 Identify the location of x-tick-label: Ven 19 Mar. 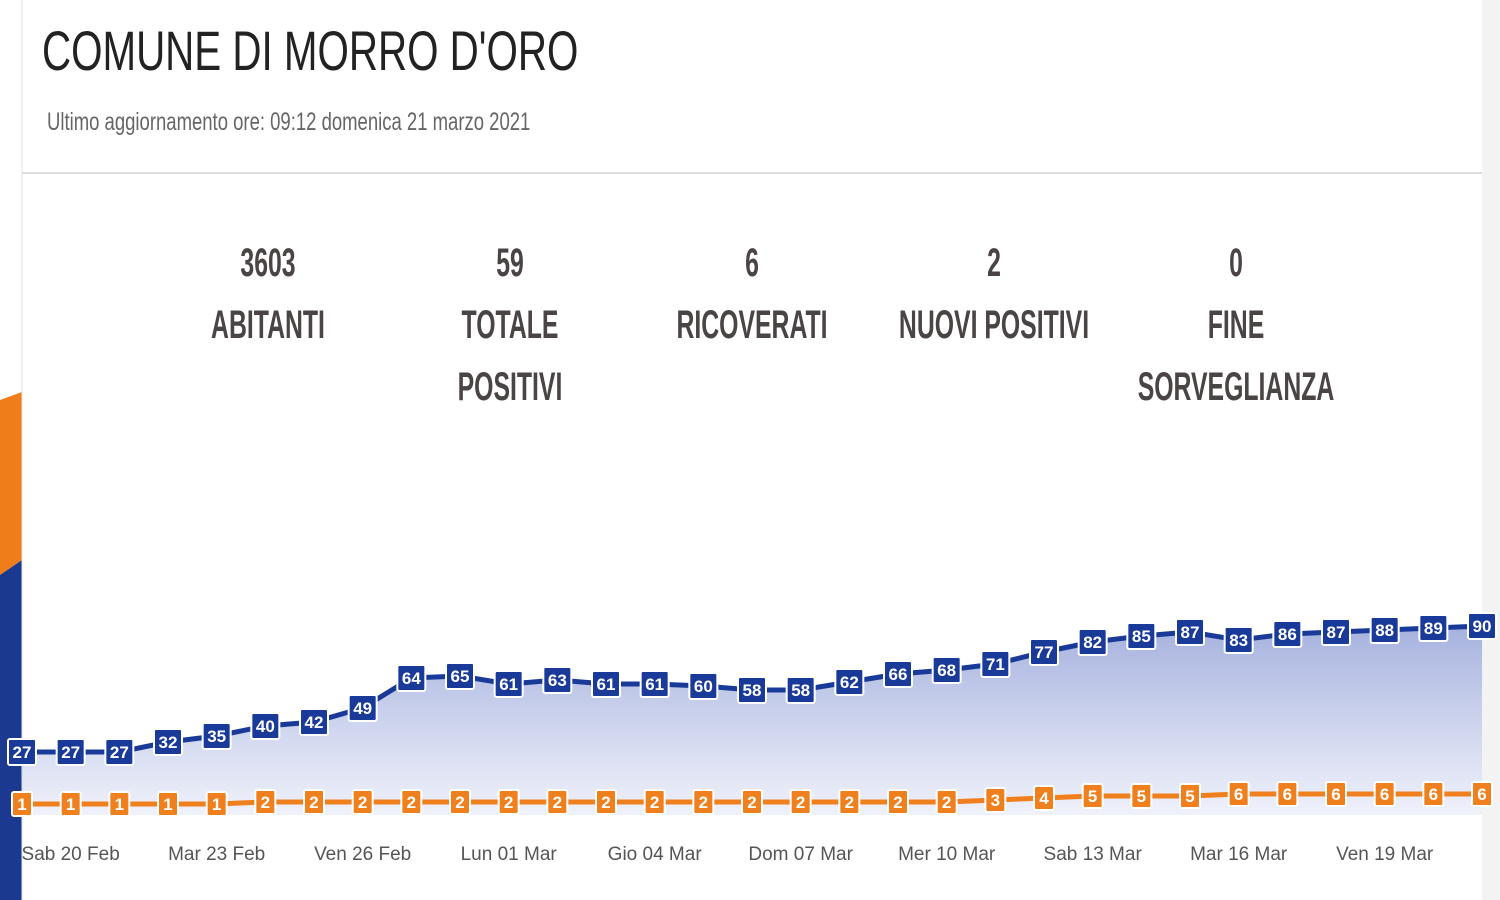
(1385, 854).